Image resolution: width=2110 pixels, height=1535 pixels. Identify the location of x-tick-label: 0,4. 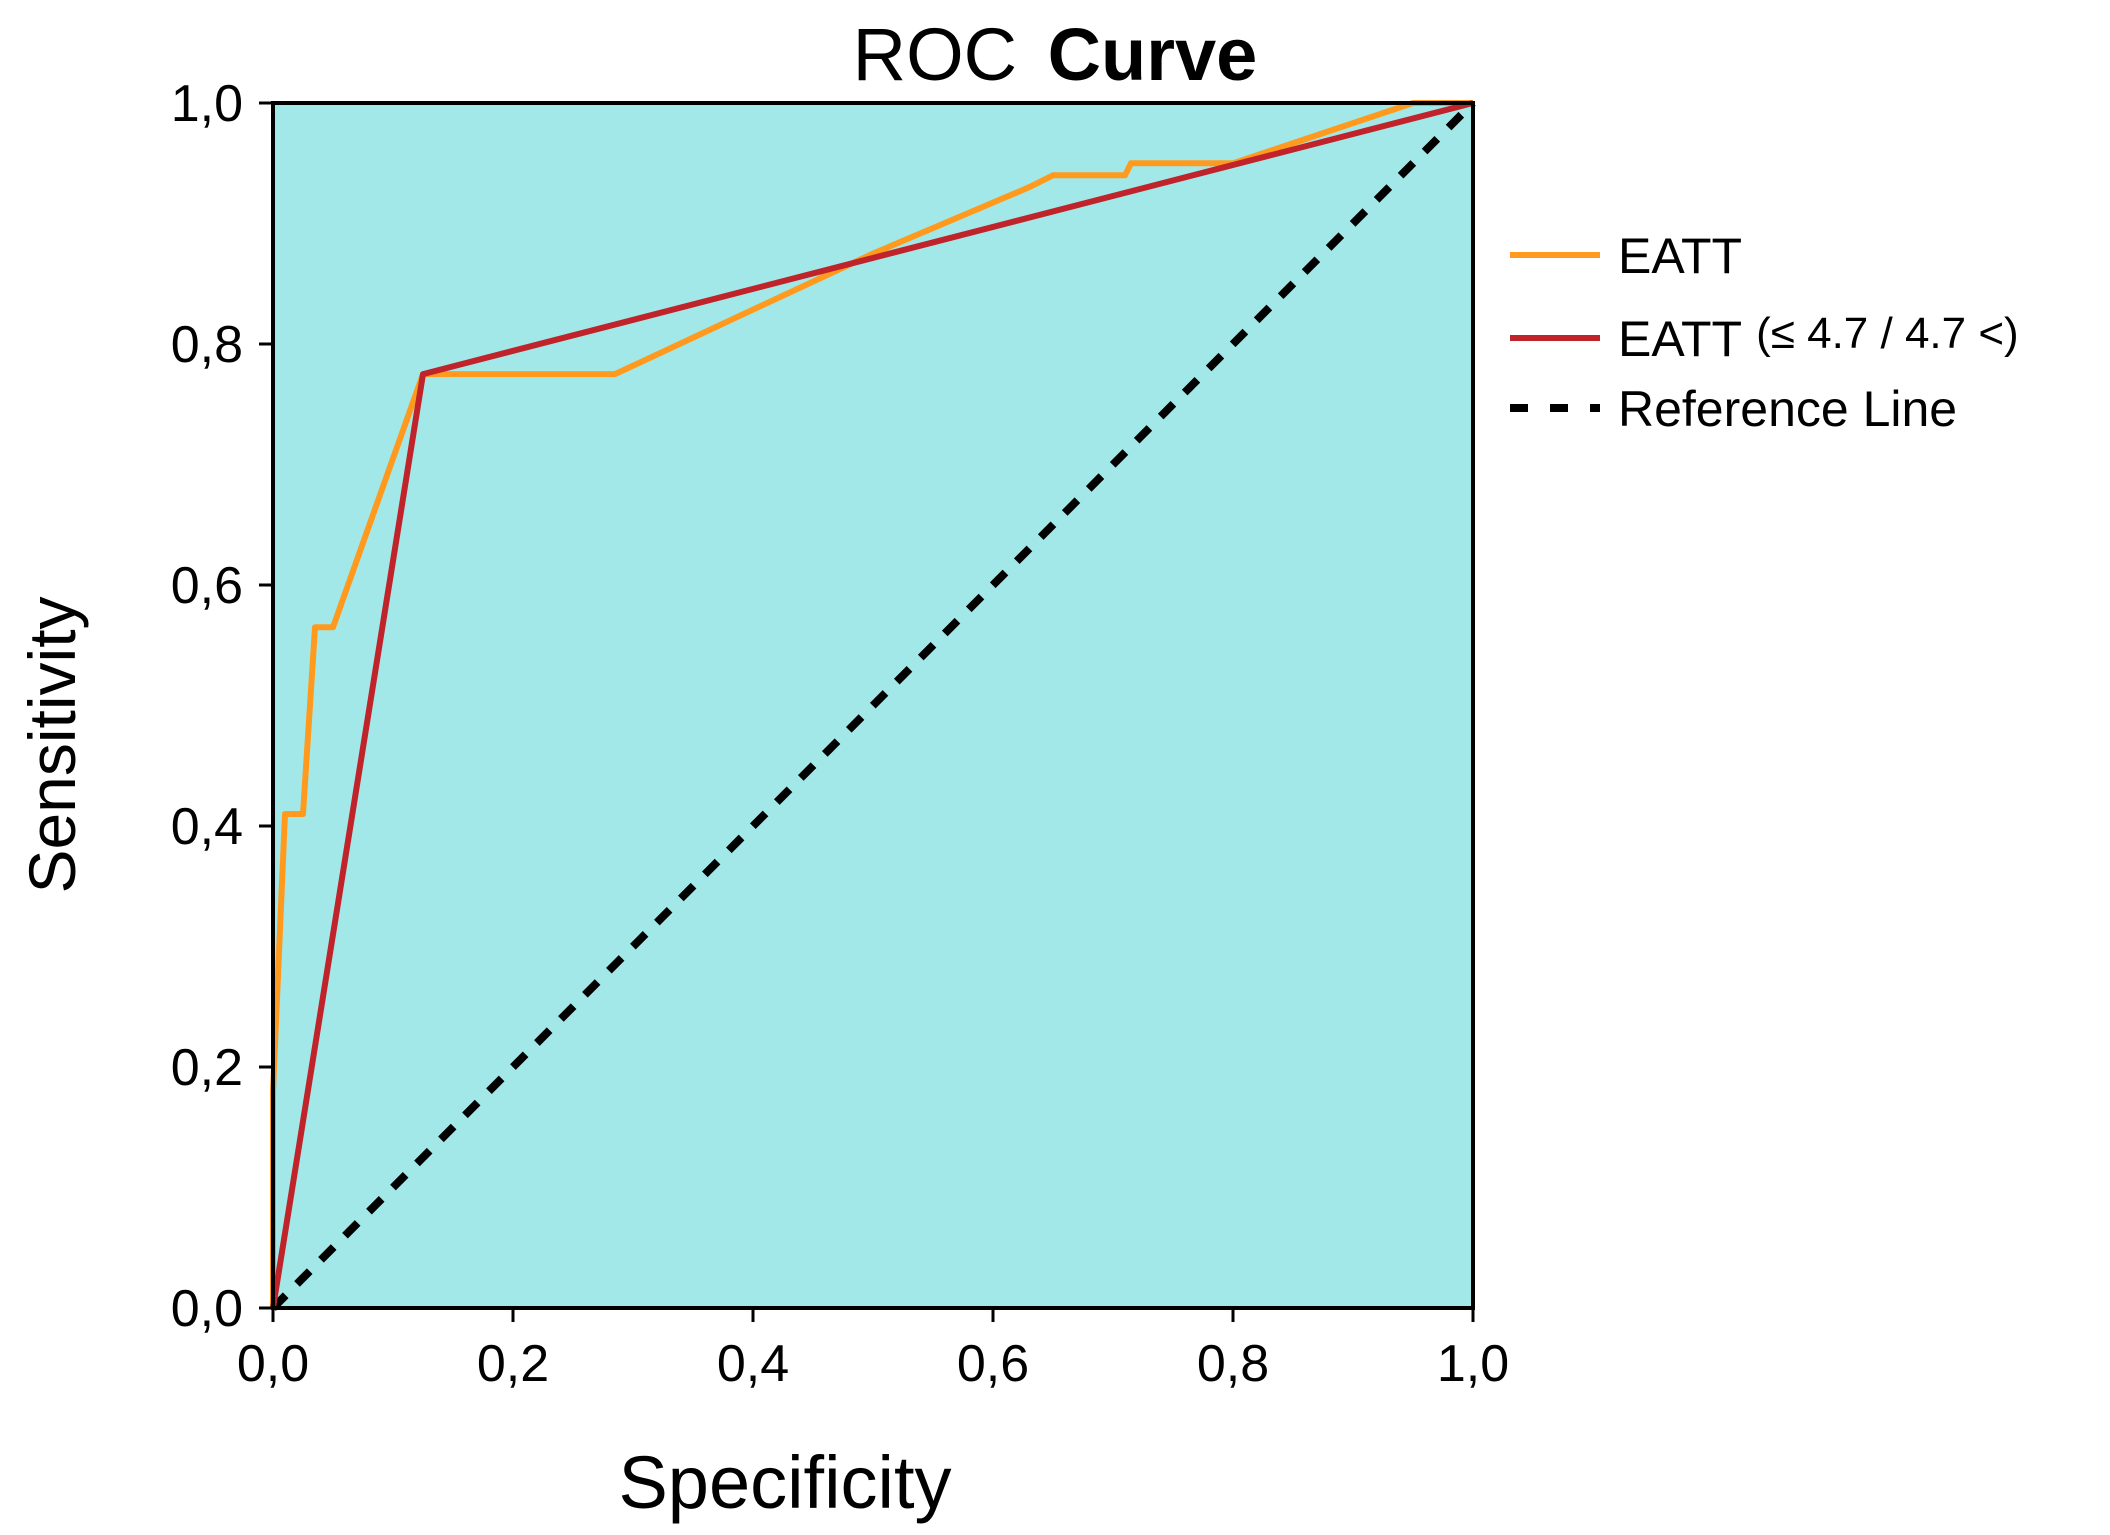
(753, 1364).